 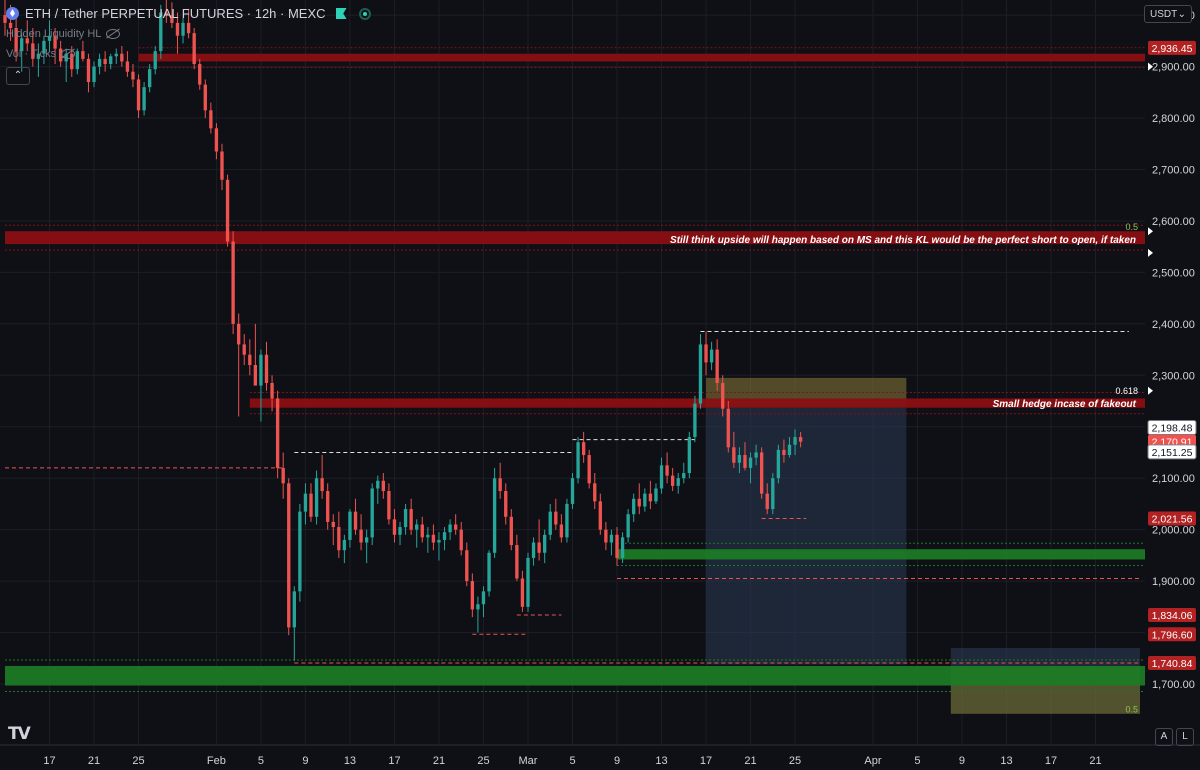 I want to click on log-scale-button: L, so click(x=1185, y=737).